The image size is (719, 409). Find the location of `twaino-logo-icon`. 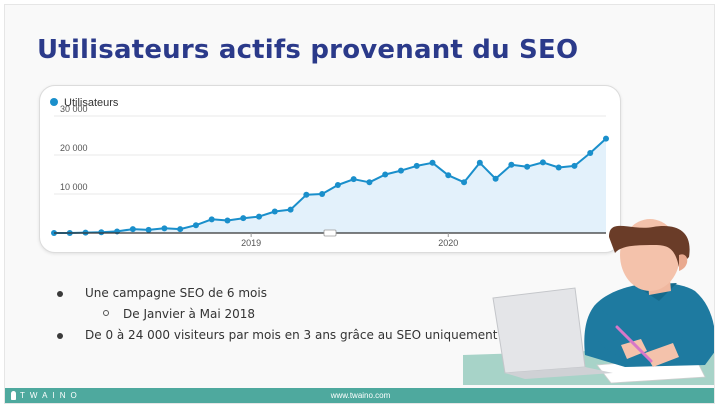

twaino-logo-icon is located at coordinates (13, 395).